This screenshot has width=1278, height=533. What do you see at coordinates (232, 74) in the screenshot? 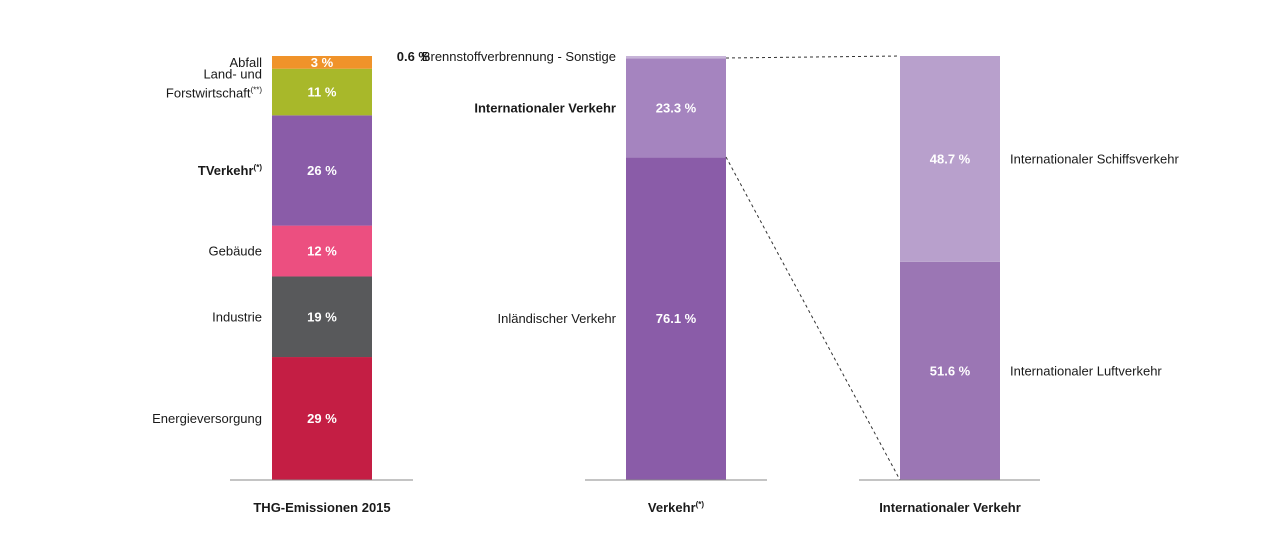
I see `segment-label-land: Land- und` at bounding box center [232, 74].